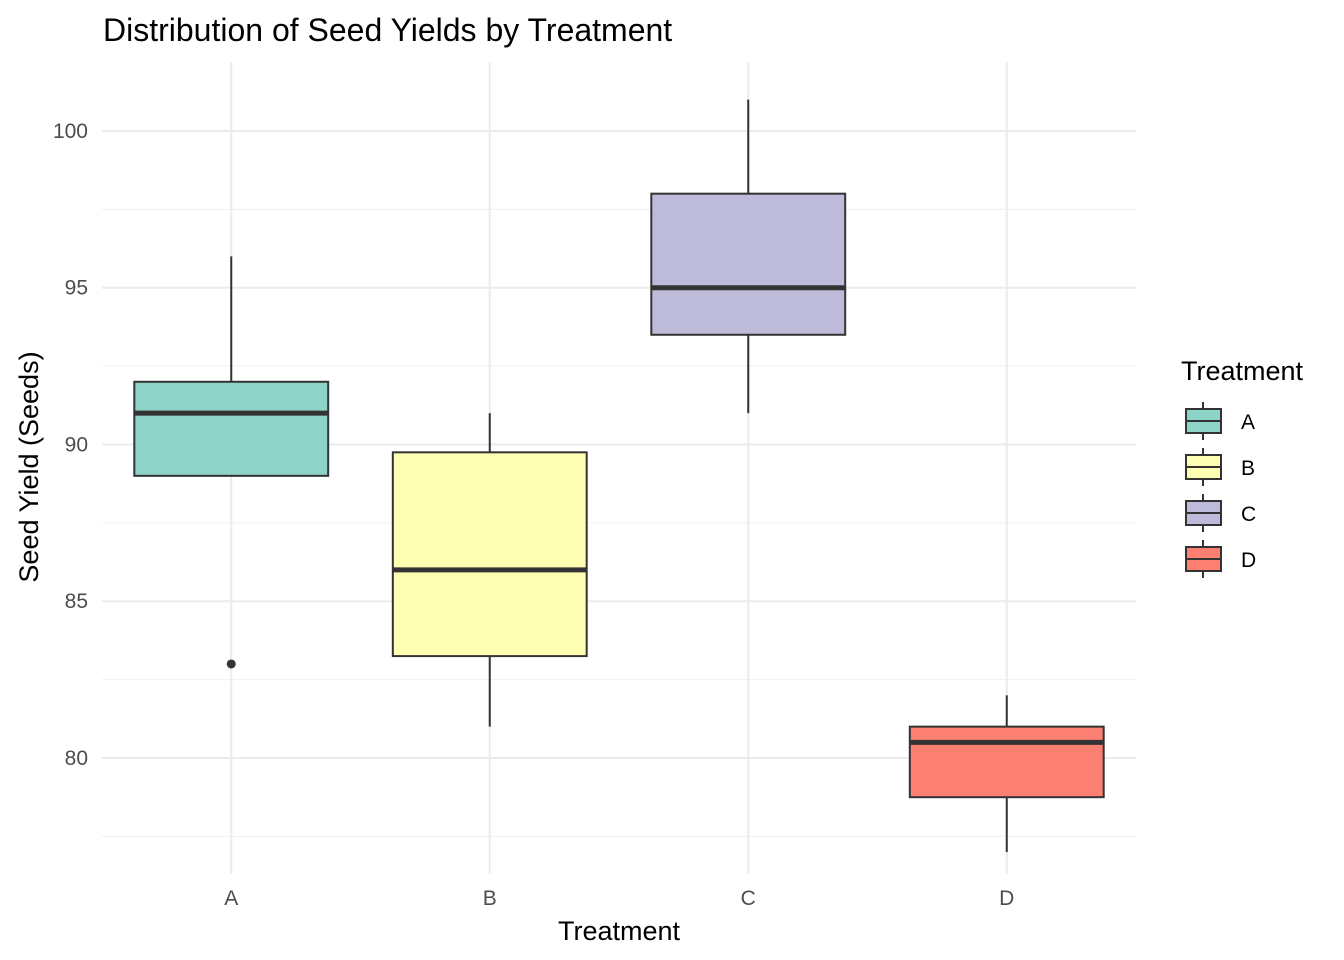 The width and height of the screenshot is (1344, 960). Describe the element at coordinates (70, 131) in the screenshot. I see `y-tick-label: 100` at that location.